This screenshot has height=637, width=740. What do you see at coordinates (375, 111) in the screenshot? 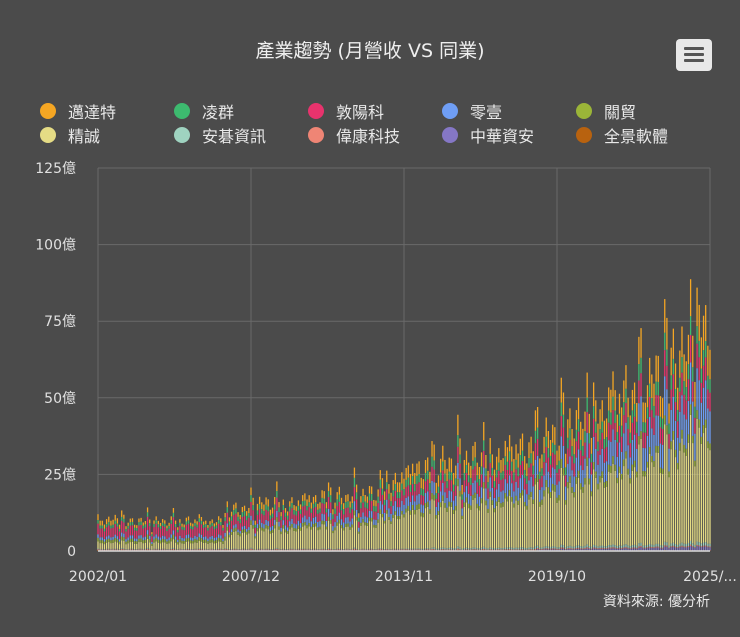
I see `legend-item: 敦陽科` at bounding box center [375, 111].